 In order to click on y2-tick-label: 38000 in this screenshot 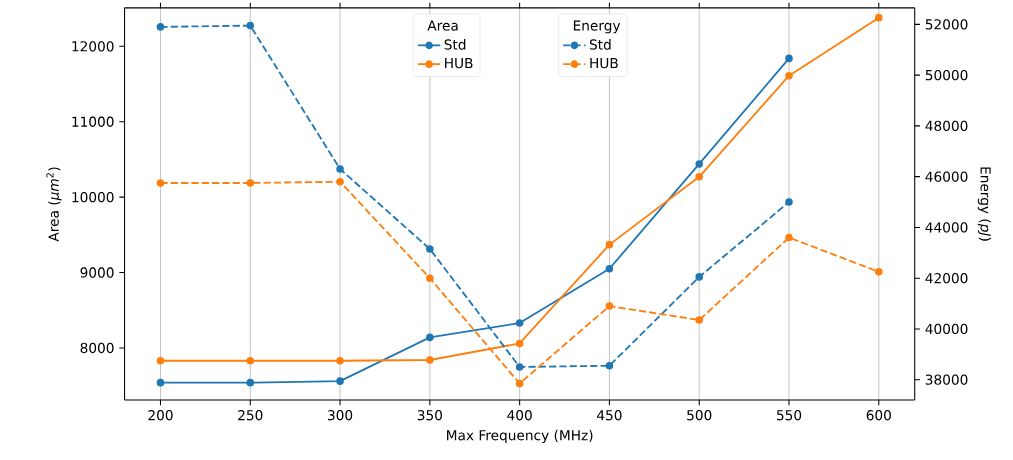, I will do `click(946, 379)`.